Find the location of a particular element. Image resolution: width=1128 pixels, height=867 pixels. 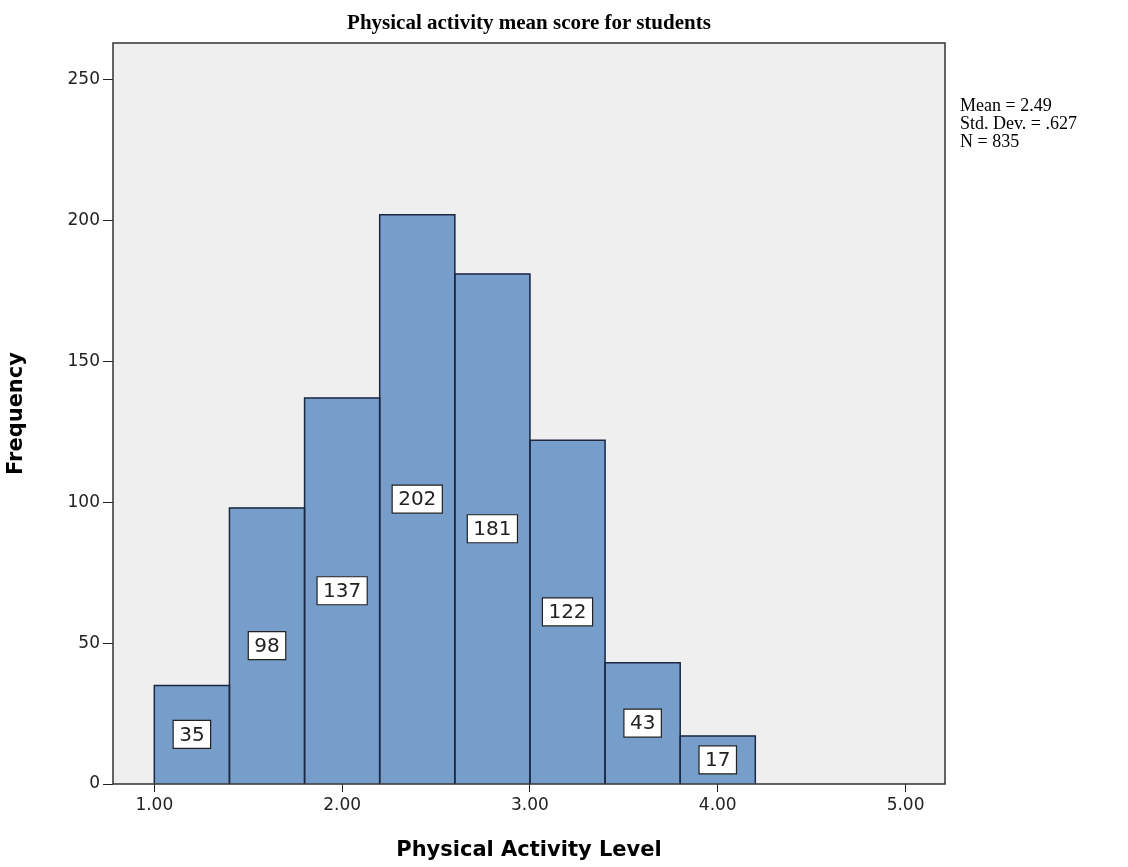

data-label: 17 is located at coordinates (718, 759).